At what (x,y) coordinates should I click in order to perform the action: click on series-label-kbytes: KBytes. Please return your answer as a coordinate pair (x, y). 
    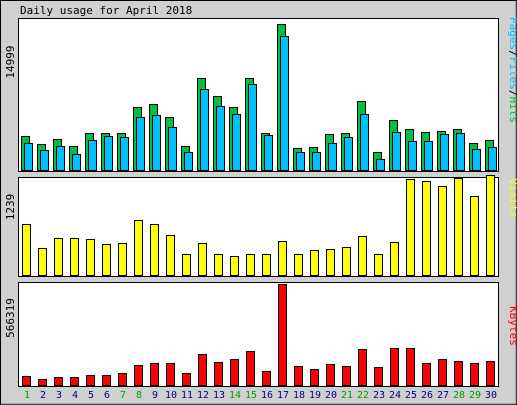
    Looking at the image, I should click on (512, 326).